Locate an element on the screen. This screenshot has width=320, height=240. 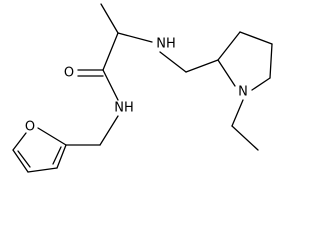
atom-label: N is located at coordinates (243, 92).